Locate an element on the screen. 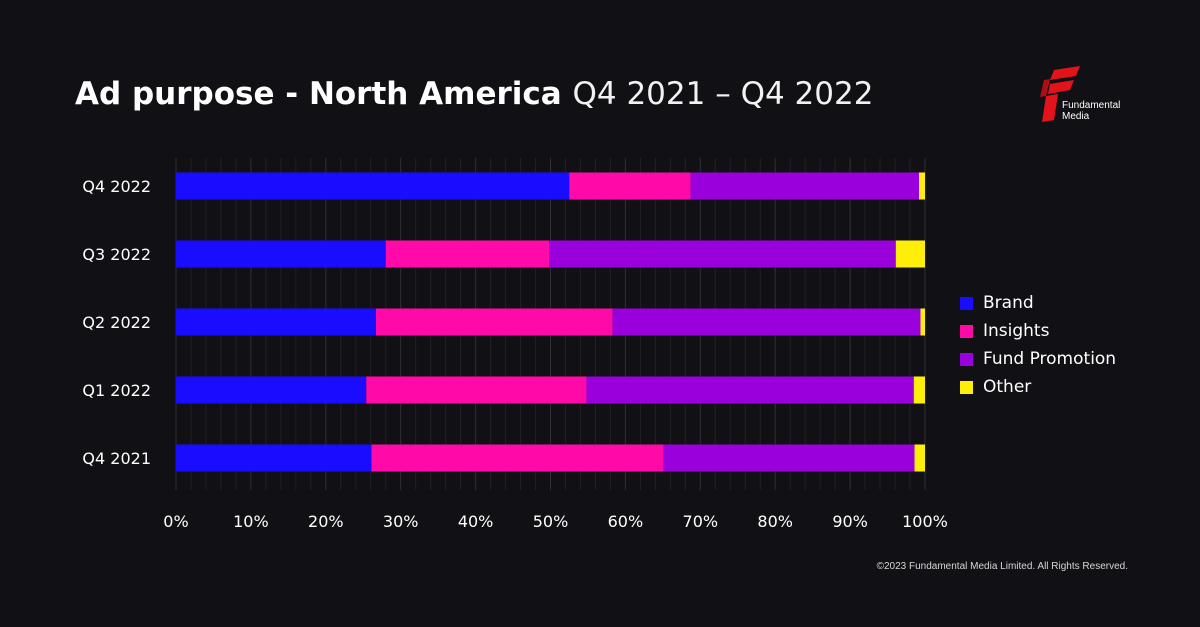 The width and height of the screenshot is (1200, 627). y-tick-label: Q1 2022 is located at coordinates (116, 390).